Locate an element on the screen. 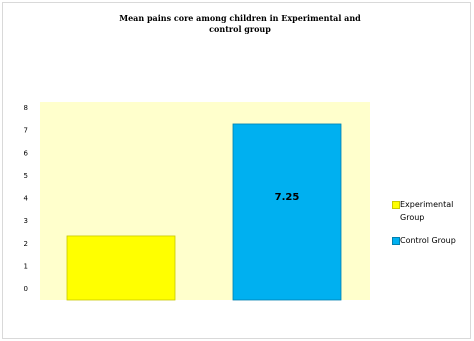 The height and width of the screenshot is (341, 474). legend-item-experimental: Experimental Group is located at coordinates (432, 211).